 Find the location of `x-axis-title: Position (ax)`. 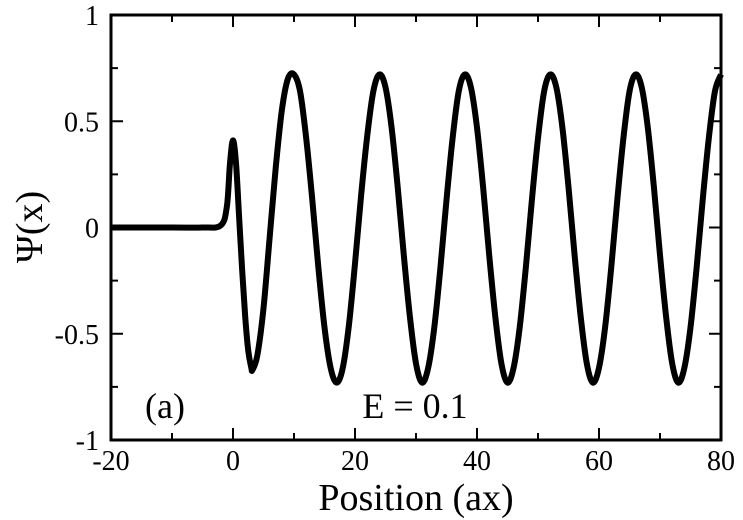

x-axis-title: Position (ax) is located at coordinates (415, 498).